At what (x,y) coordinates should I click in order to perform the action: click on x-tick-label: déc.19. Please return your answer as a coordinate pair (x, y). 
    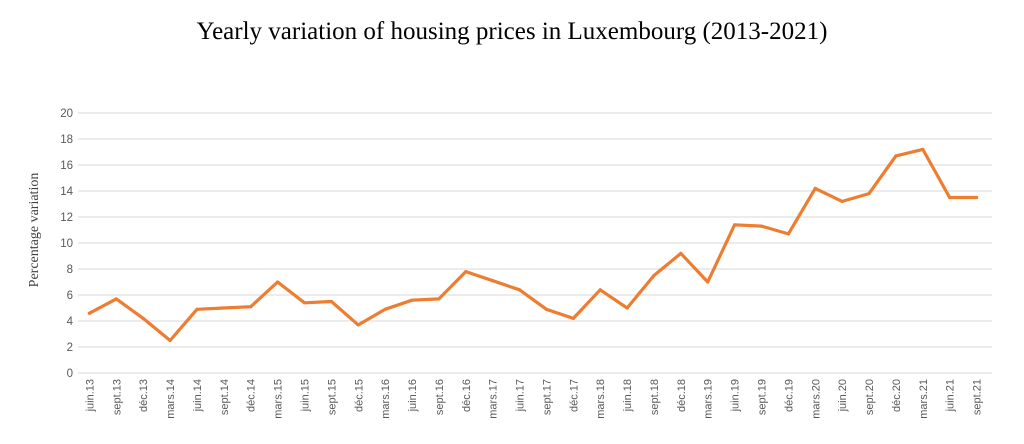
    Looking at the image, I should click on (789, 395).